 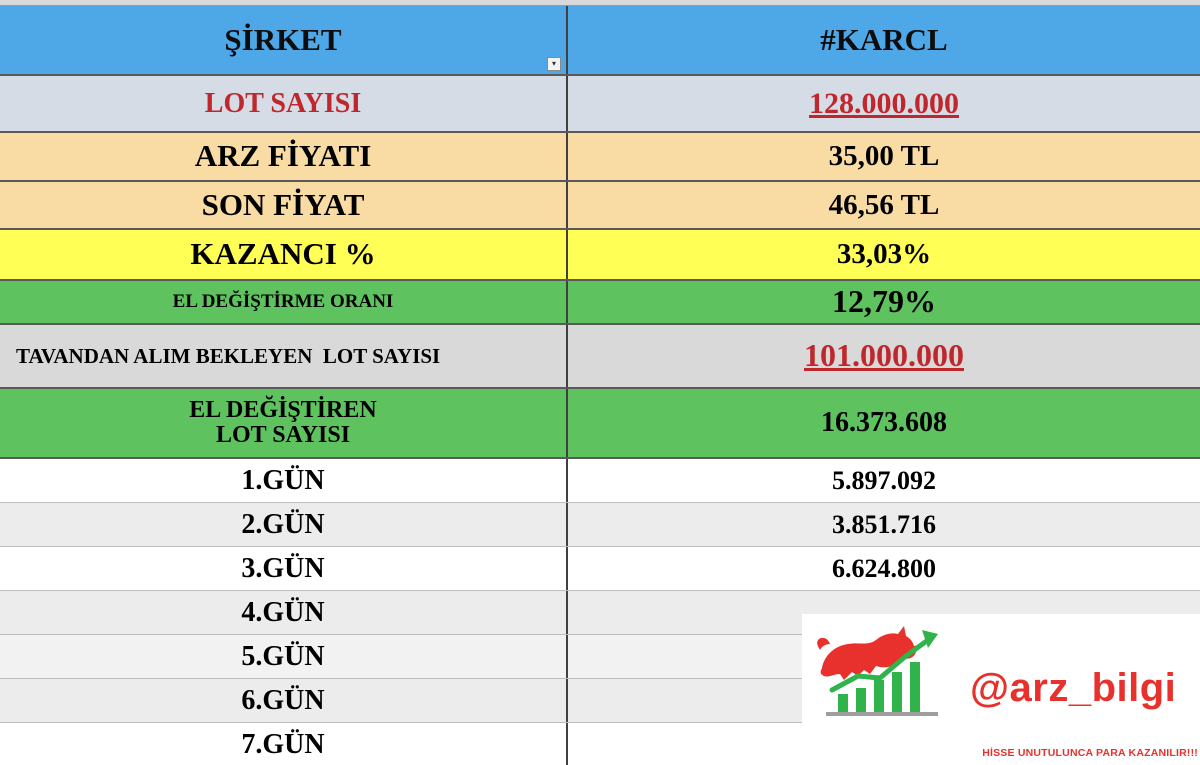 I want to click on filter-dropdown-icon: ▾, so click(x=554, y=64).